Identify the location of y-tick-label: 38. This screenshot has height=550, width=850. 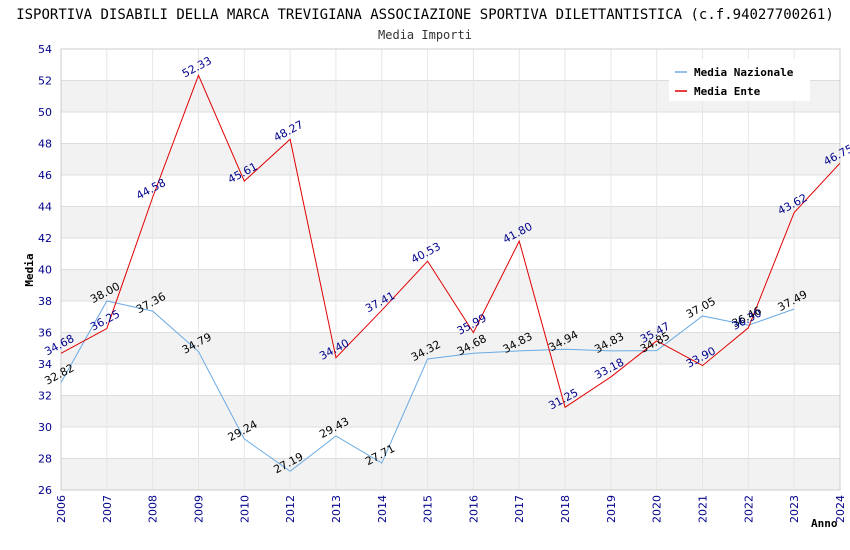
(45, 301).